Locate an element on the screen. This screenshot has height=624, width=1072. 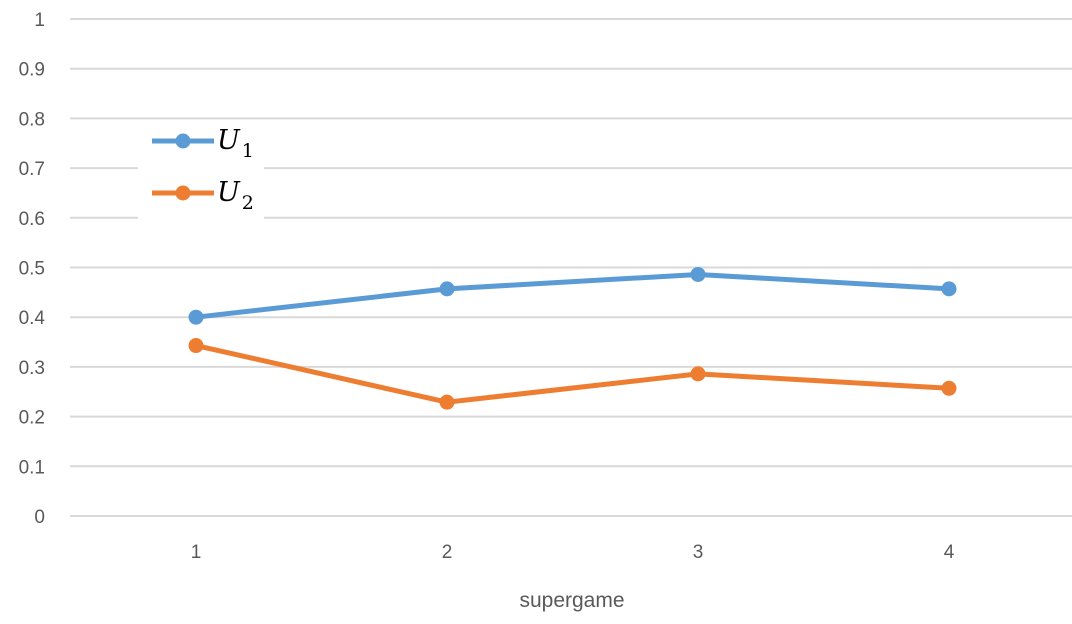
legend-background is located at coordinates (201, 171).